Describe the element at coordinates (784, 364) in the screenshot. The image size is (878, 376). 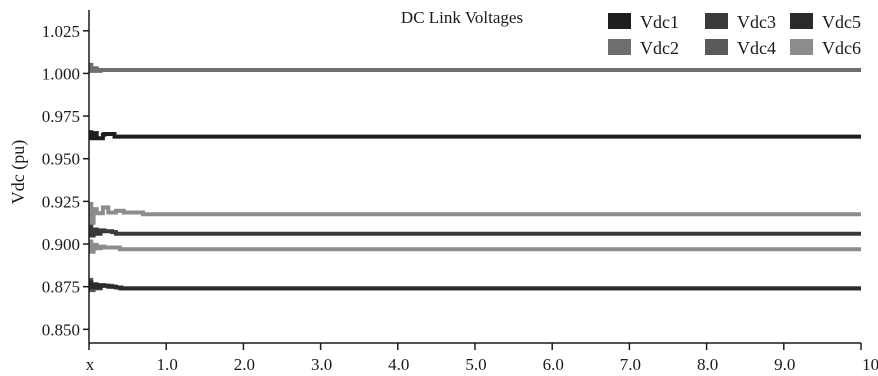
I see `x-tick-label: 9.0` at that location.